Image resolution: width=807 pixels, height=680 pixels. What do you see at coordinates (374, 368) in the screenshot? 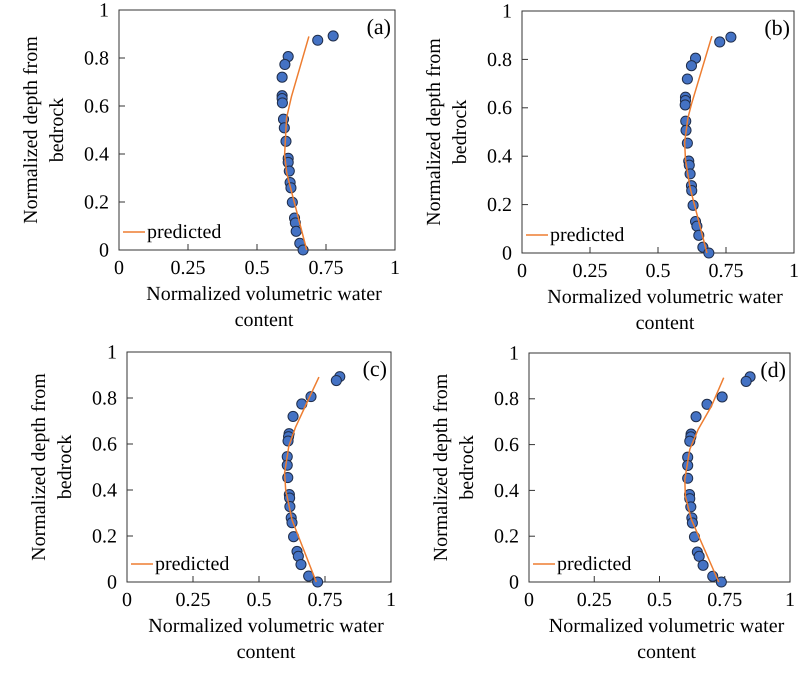
I see `annotation: (c)` at bounding box center [374, 368].